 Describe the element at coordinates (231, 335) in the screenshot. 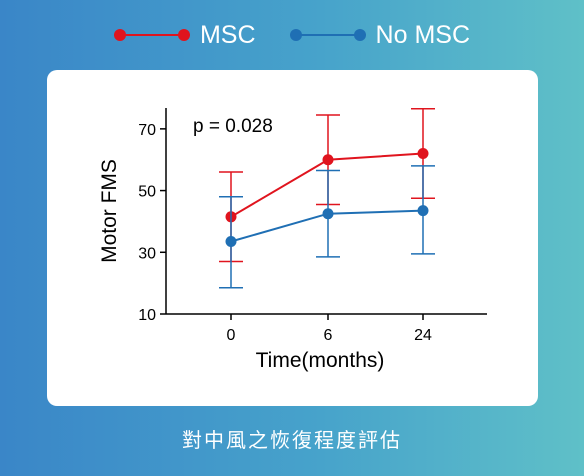

I see `x-tick-label: 0` at that location.